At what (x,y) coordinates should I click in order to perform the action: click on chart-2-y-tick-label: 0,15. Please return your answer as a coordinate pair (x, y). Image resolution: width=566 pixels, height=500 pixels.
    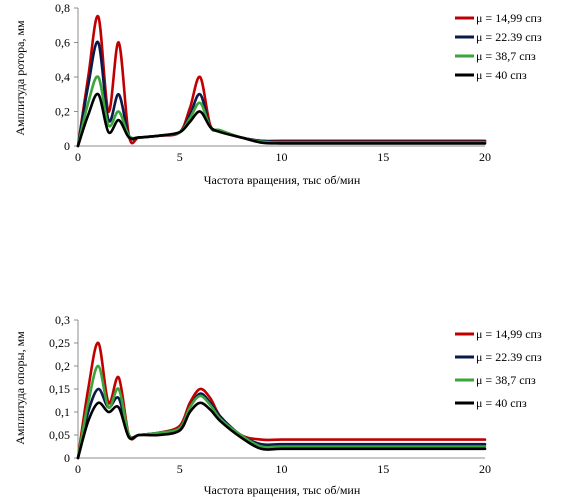
    Looking at the image, I should click on (59, 389).